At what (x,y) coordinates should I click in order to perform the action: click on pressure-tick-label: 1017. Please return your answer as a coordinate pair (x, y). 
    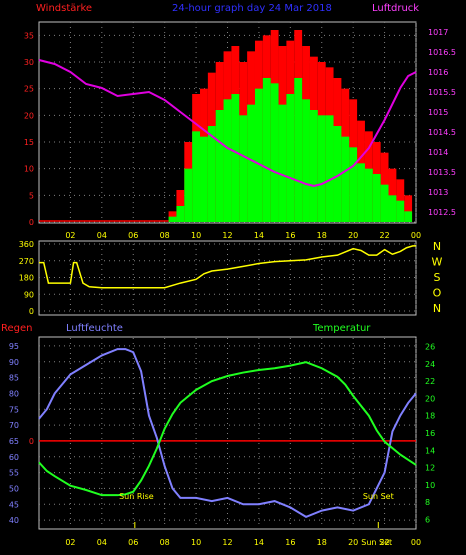
    Looking at the image, I should click on (438, 32).